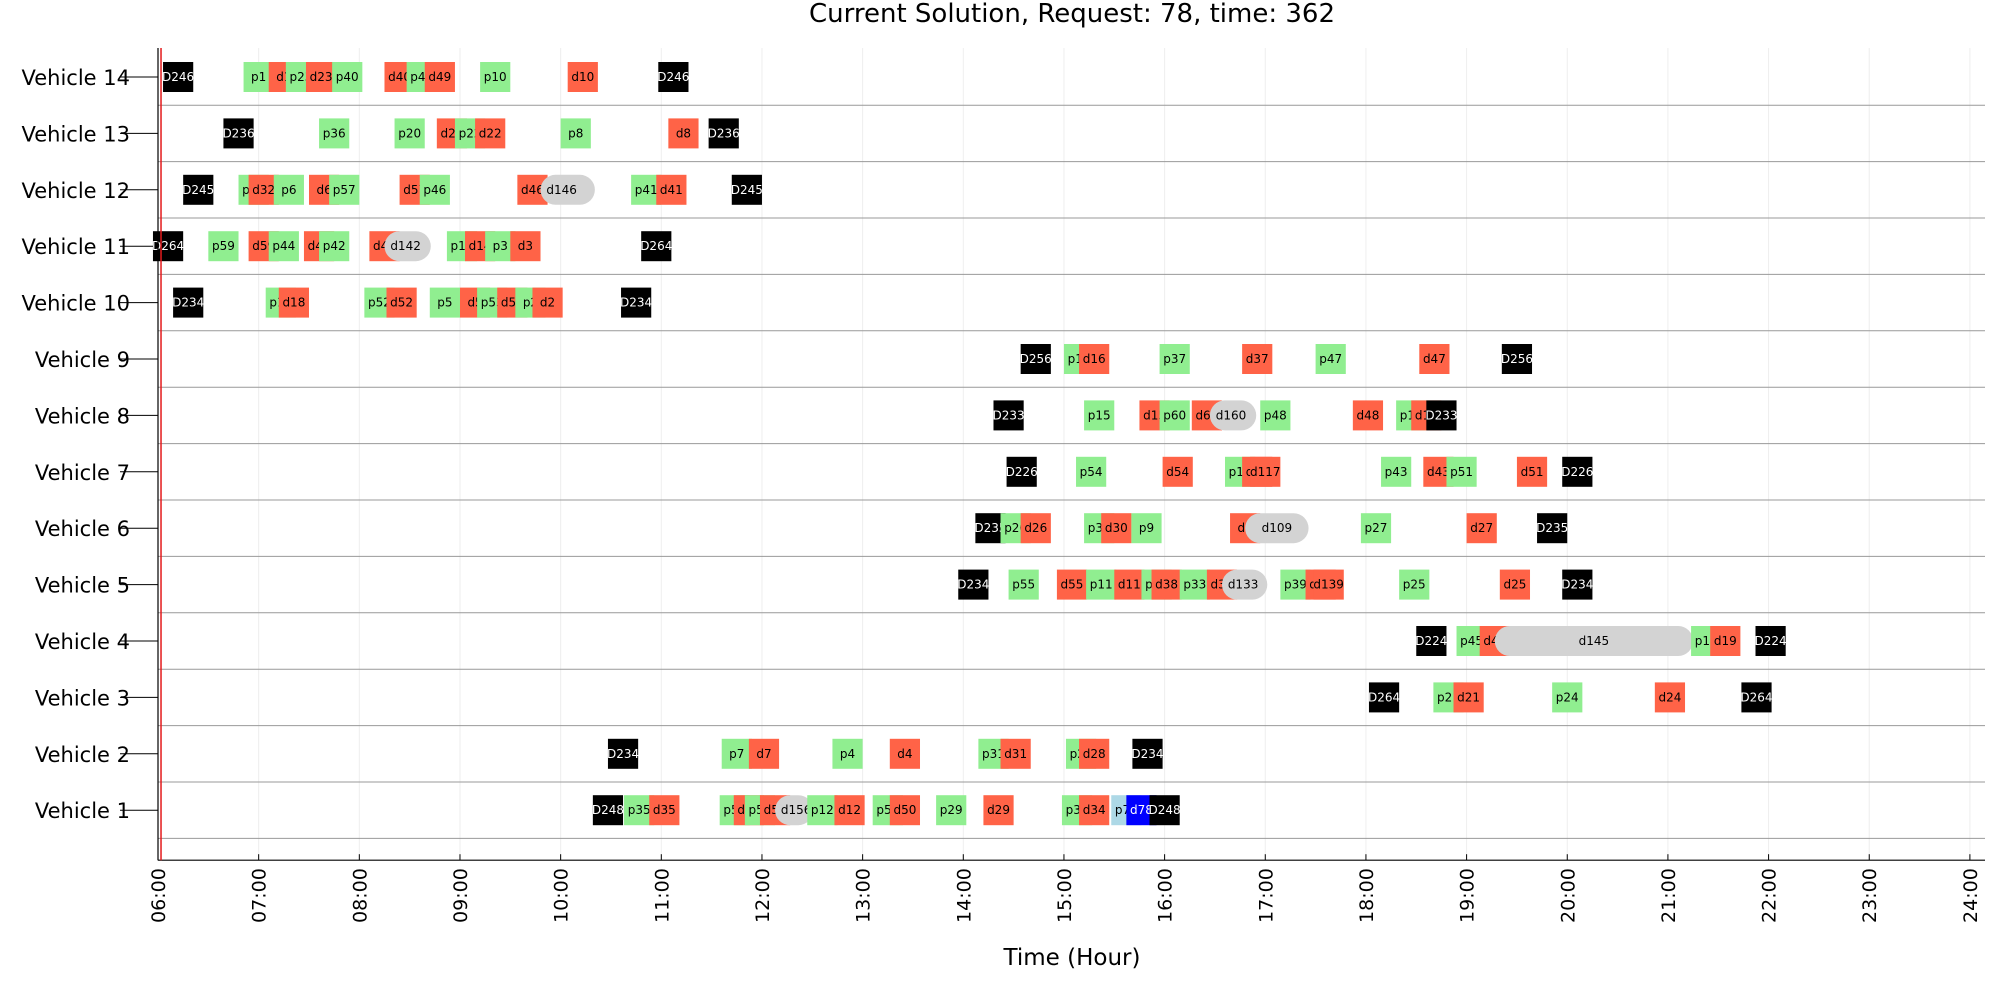  What do you see at coordinates (864, 895) in the screenshot?
I see `x-tick-label: 13:00` at bounding box center [864, 895].